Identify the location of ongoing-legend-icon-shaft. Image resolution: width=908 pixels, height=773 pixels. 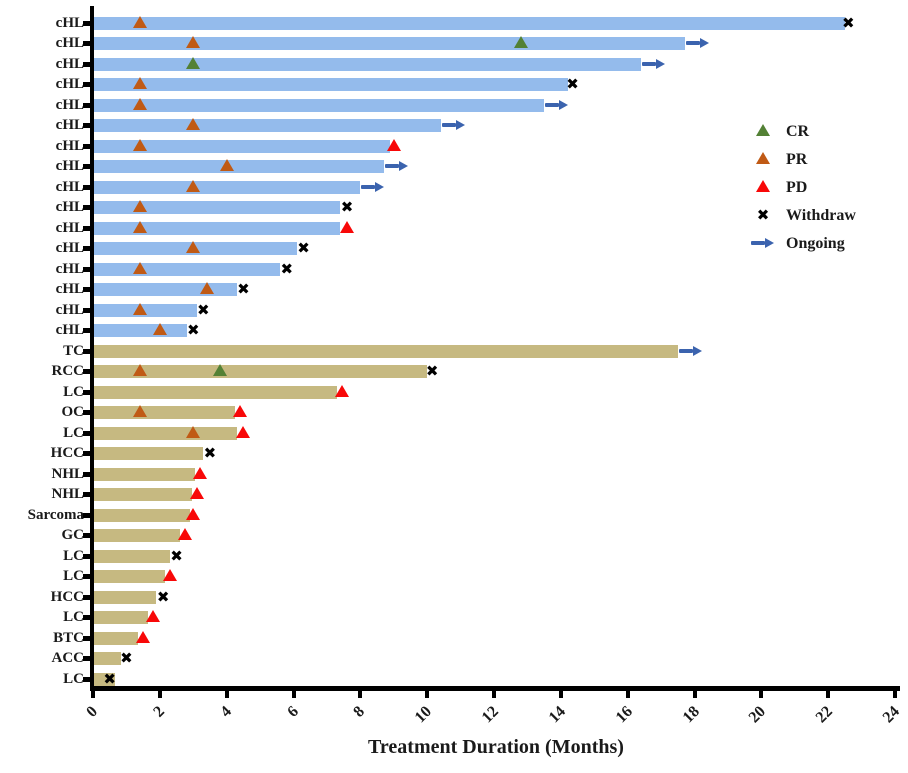
(758, 243).